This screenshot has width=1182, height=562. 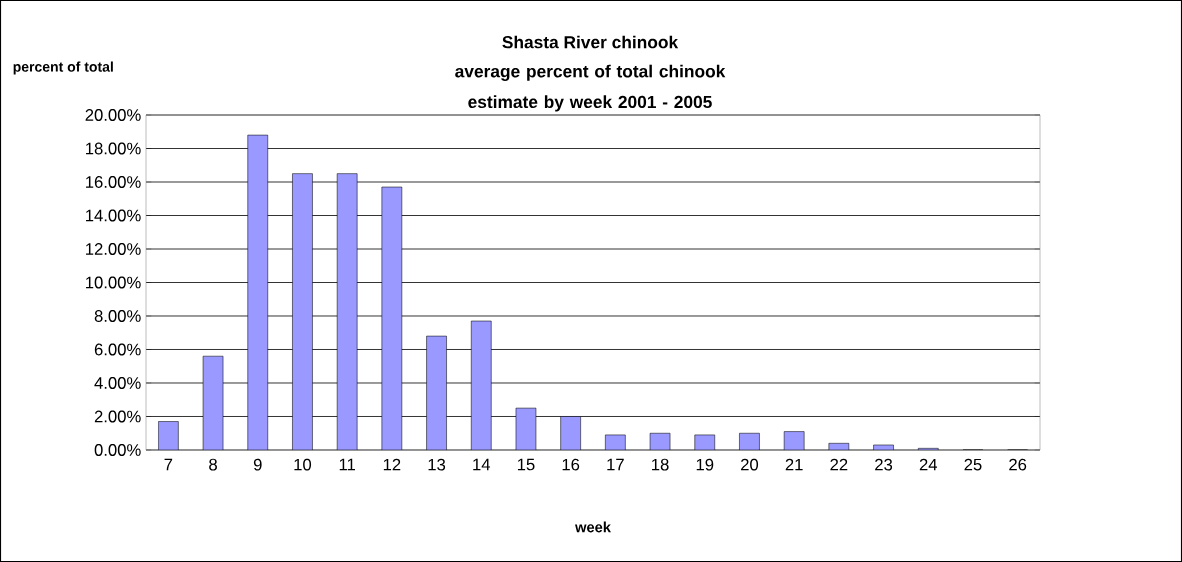 I want to click on y-tick-label: 16.00%, so click(x=113, y=182).